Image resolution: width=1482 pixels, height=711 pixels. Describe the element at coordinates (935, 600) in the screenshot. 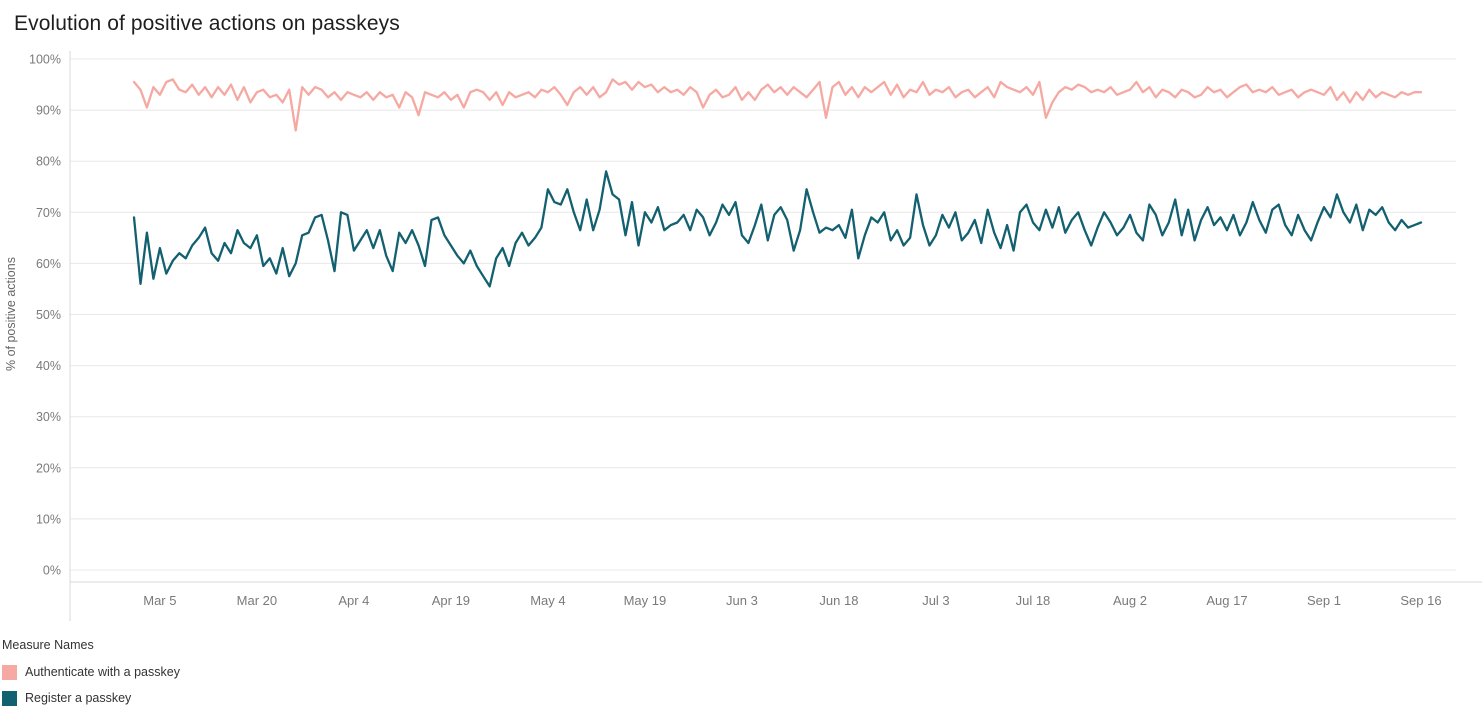

I see `x-tick-label: Jul 3` at that location.